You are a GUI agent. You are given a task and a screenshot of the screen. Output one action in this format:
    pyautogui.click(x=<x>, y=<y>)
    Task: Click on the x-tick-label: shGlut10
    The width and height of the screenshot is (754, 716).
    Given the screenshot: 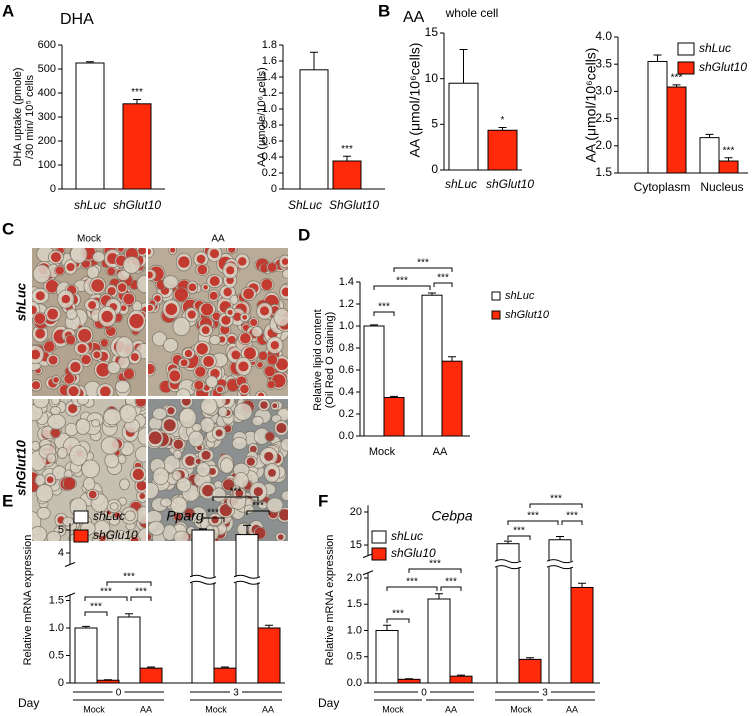 What is the action you would take?
    pyautogui.click(x=137, y=205)
    